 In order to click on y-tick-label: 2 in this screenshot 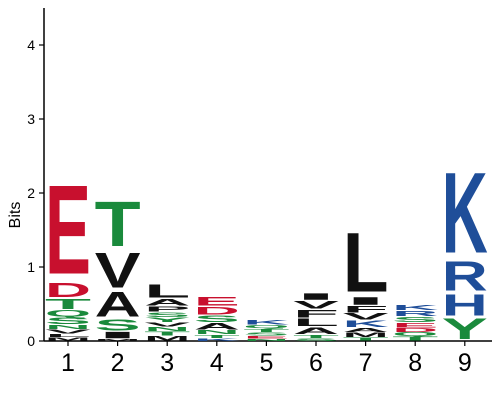, I will do `click(31, 193)`.